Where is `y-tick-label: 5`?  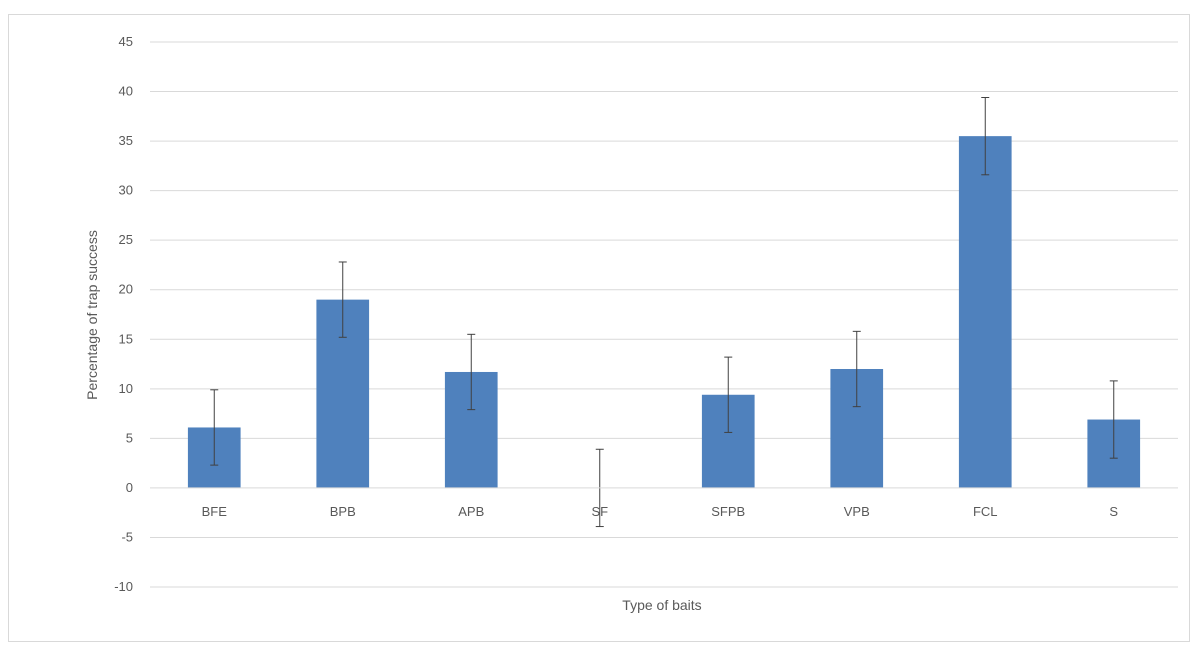
y-tick-label: 5 is located at coordinates (129, 437).